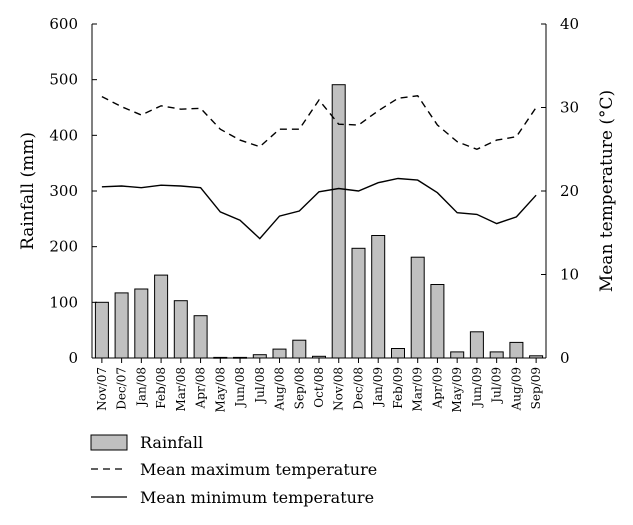 The width and height of the screenshot is (633, 525). What do you see at coordinates (565, 358) in the screenshot?
I see `y-right-tick-label-0: 0` at bounding box center [565, 358].